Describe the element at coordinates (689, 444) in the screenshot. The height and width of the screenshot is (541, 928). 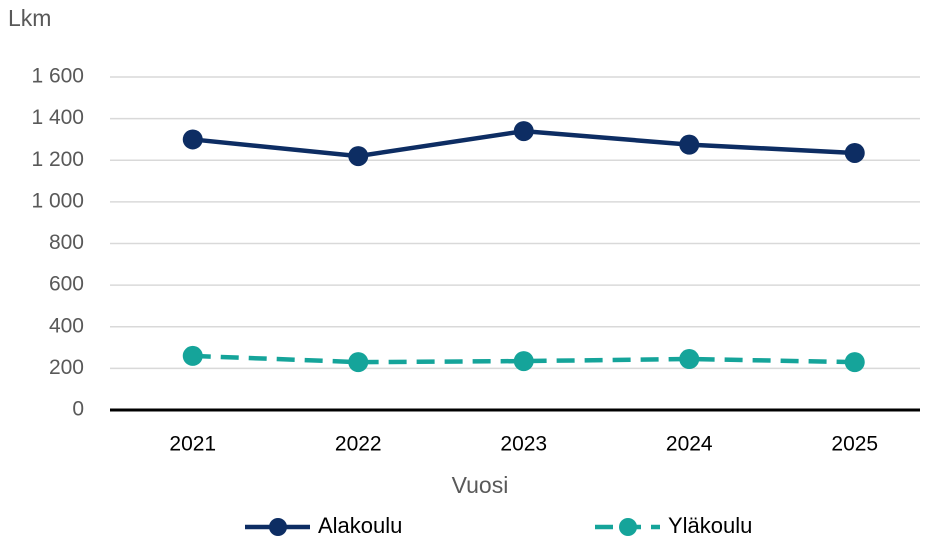
I see `x-tick-label: 2024` at that location.